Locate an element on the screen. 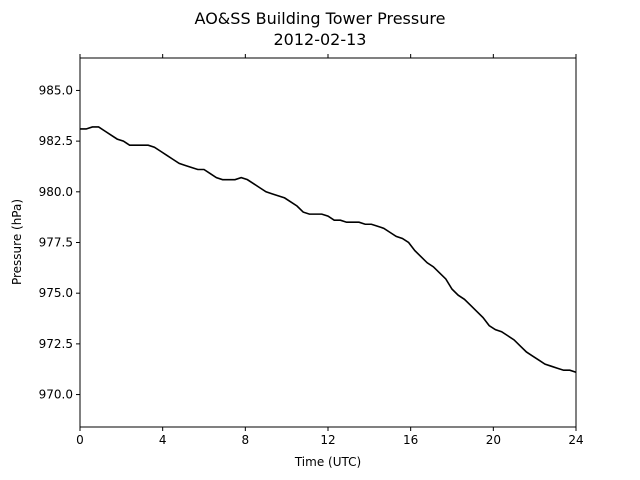  y-axis-ticks: 970.0 972.5 975.0 977.5 980.0 982.5 985.0 is located at coordinates (59, 242).